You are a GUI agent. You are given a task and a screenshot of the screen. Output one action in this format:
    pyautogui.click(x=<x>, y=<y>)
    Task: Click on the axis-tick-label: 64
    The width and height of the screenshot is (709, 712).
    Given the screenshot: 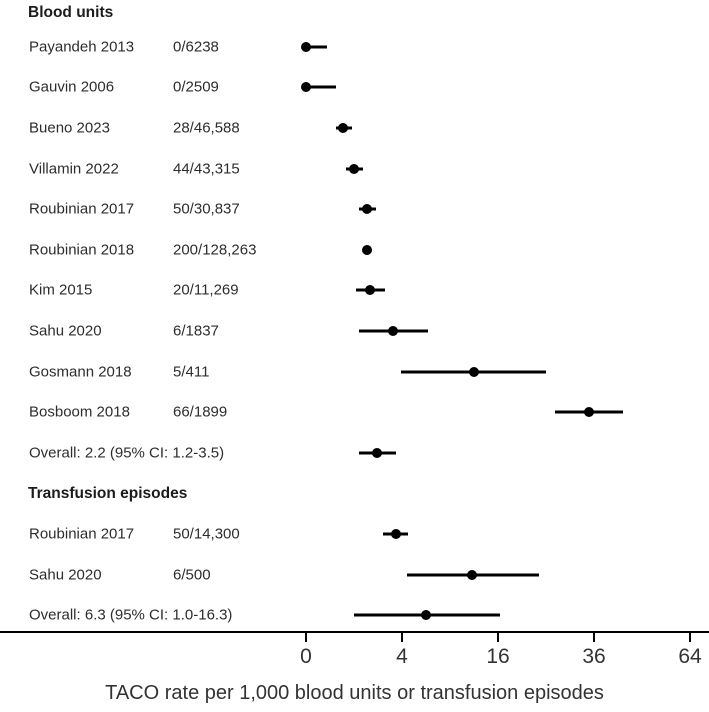 What is the action you would take?
    pyautogui.click(x=690, y=656)
    